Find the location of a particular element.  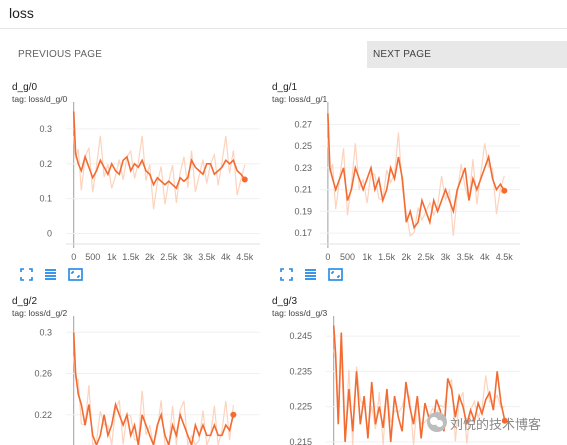

y-tick-label: 0 is located at coordinates (49, 234).